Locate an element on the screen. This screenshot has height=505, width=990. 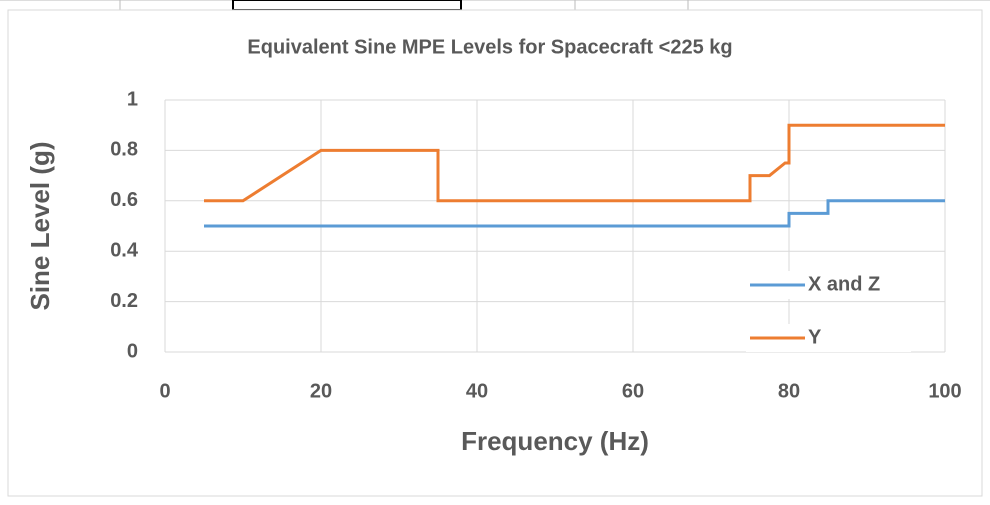
x-tick-label: 60 is located at coordinates (633, 391).